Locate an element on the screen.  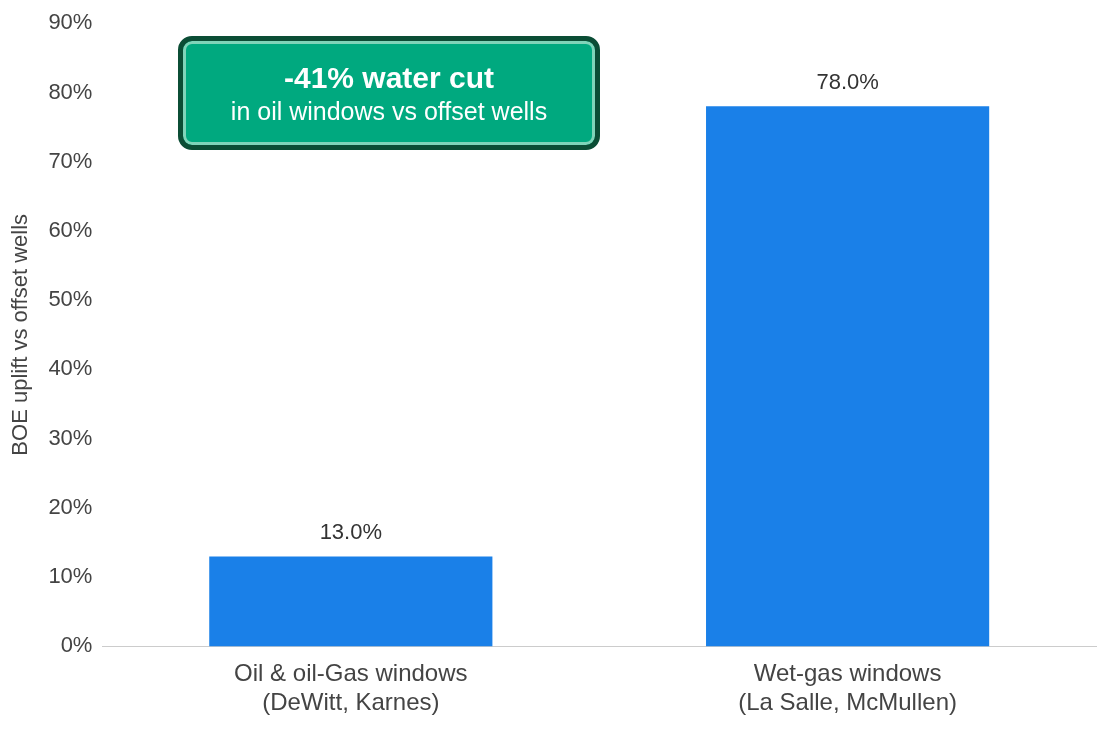
annotation: in oil windows vs offset wells is located at coordinates (389, 111).